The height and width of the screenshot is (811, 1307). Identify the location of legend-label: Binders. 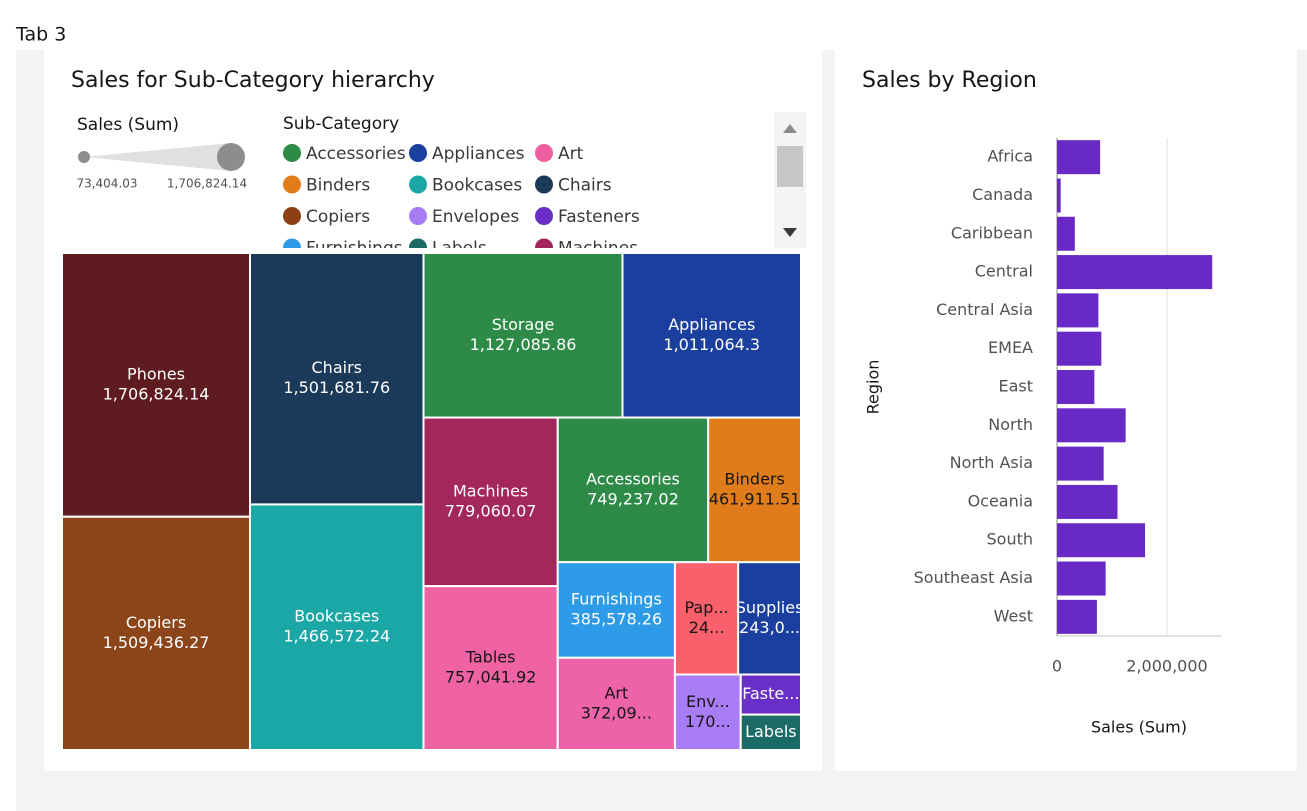
(338, 186).